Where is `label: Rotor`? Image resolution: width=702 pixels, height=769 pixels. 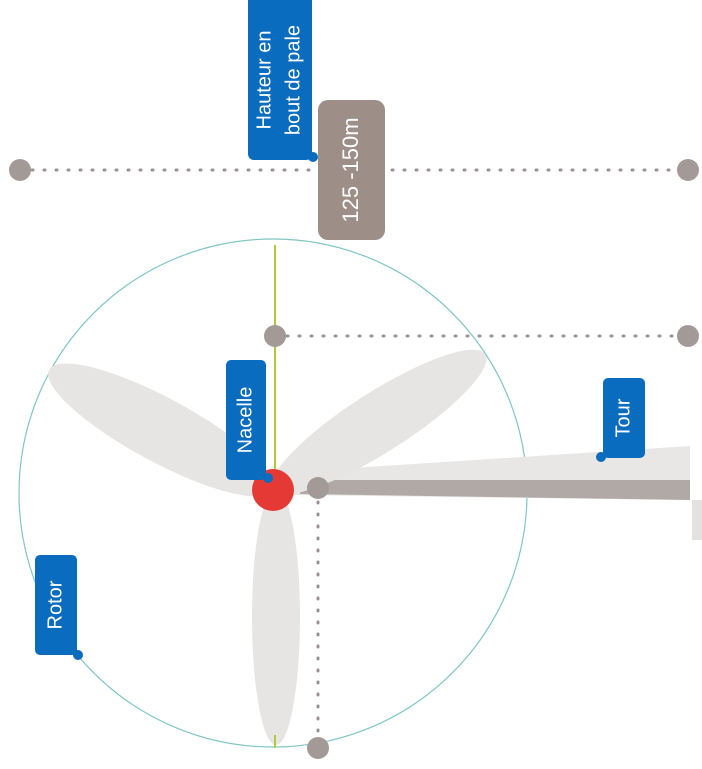 label: Rotor is located at coordinates (55, 604).